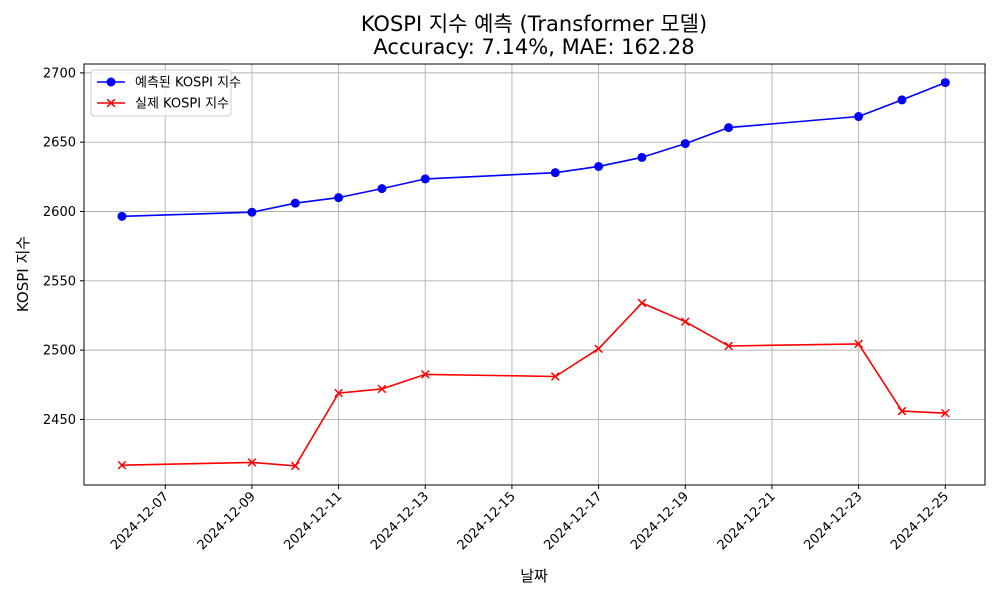 The image size is (1000, 604). What do you see at coordinates (59, 351) in the screenshot?
I see `y-tick-label: 2500` at bounding box center [59, 351].